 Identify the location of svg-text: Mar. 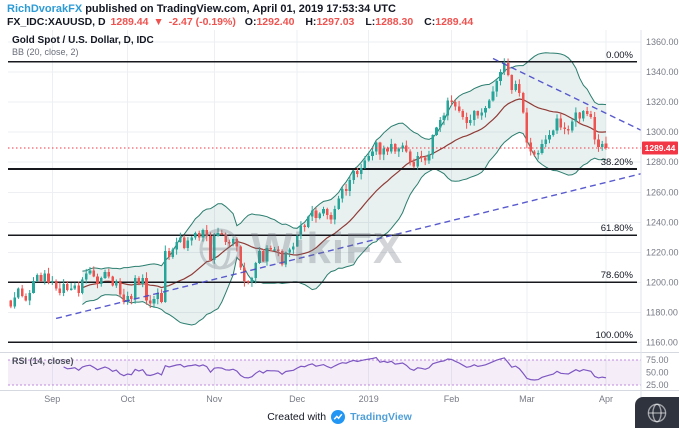
(527, 399).